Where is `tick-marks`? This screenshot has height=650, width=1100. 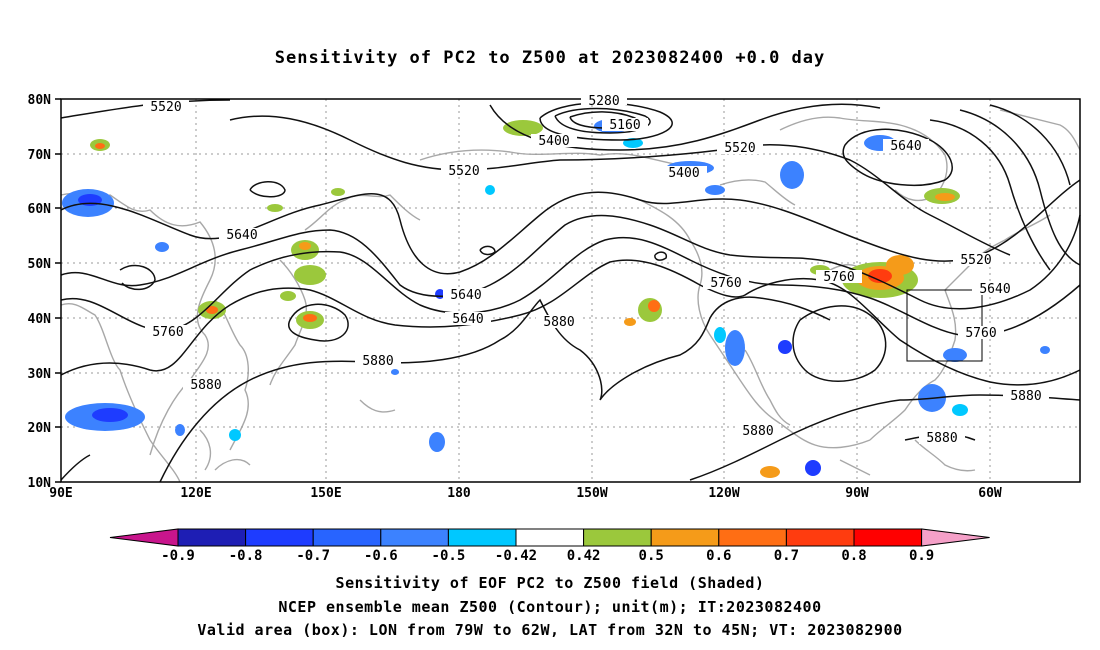
tick-marks is located at coordinates (58, 290).